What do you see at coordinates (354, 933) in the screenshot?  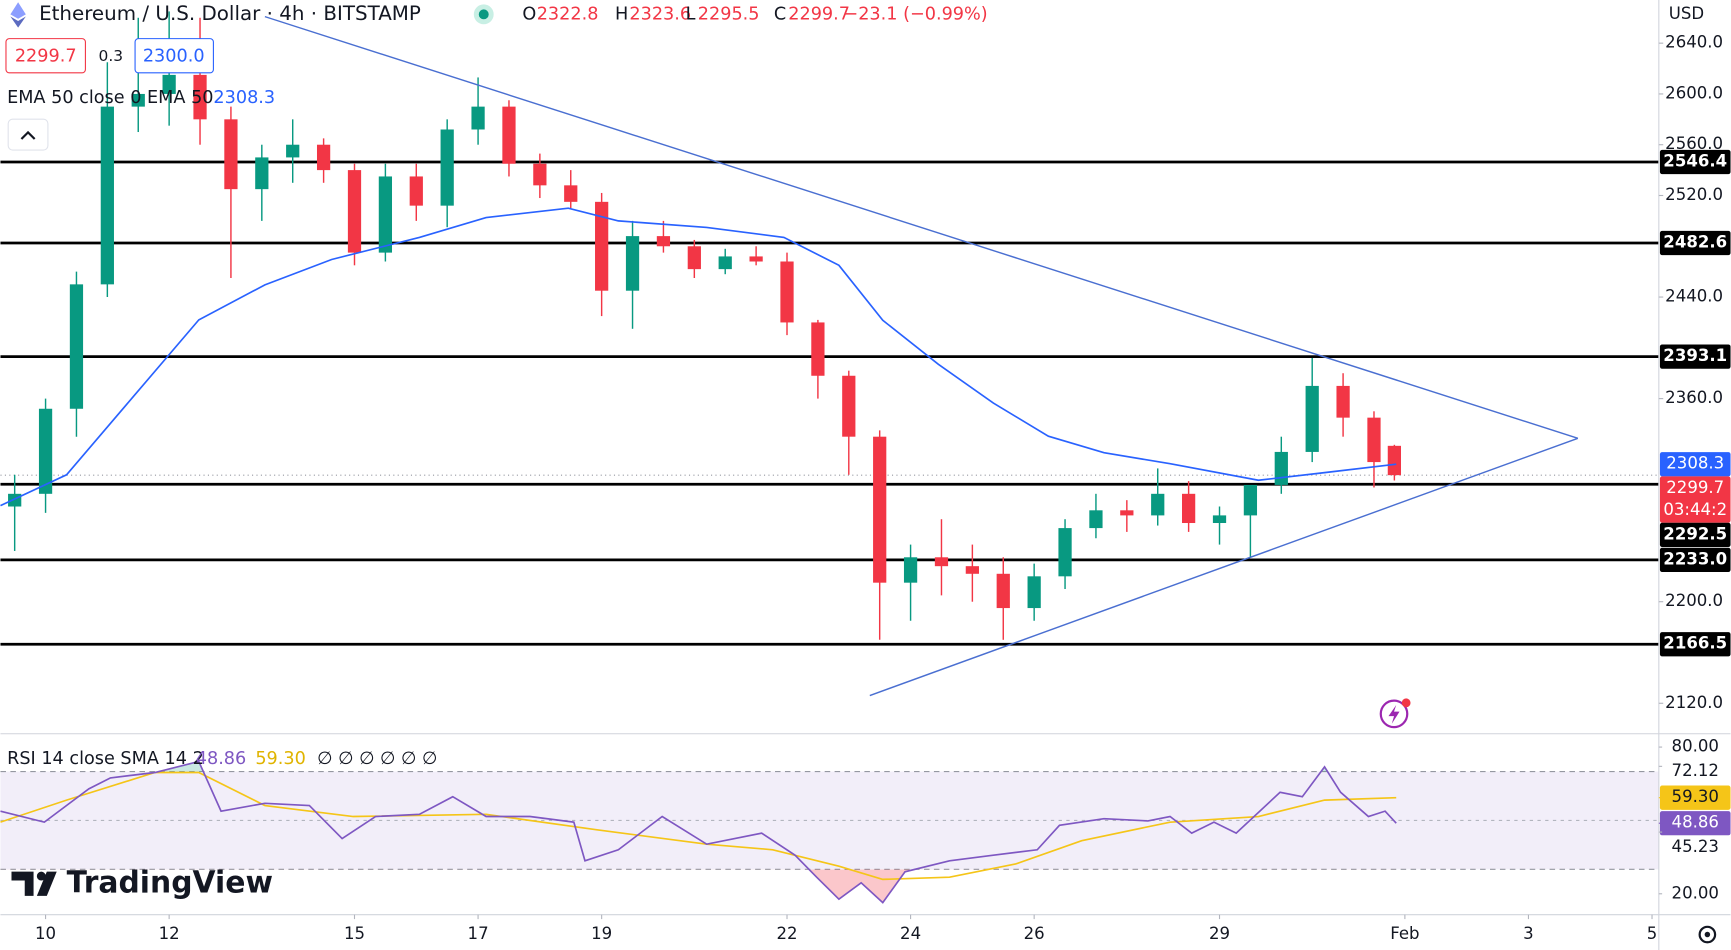 I see `x-tick-label: 15` at bounding box center [354, 933].